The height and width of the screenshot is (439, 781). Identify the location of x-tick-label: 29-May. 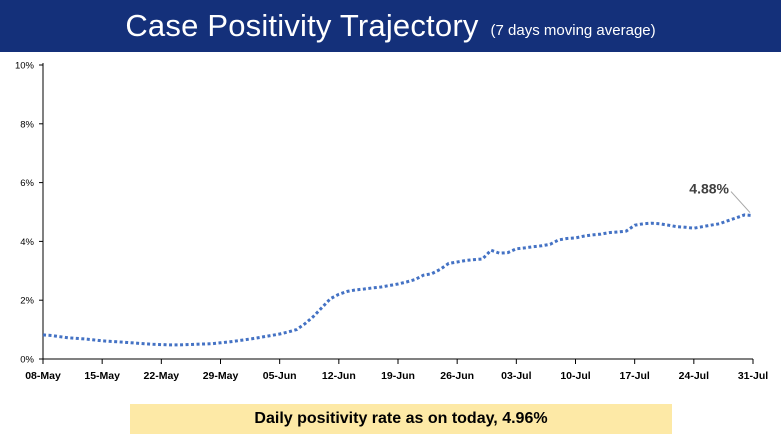
(221, 376).